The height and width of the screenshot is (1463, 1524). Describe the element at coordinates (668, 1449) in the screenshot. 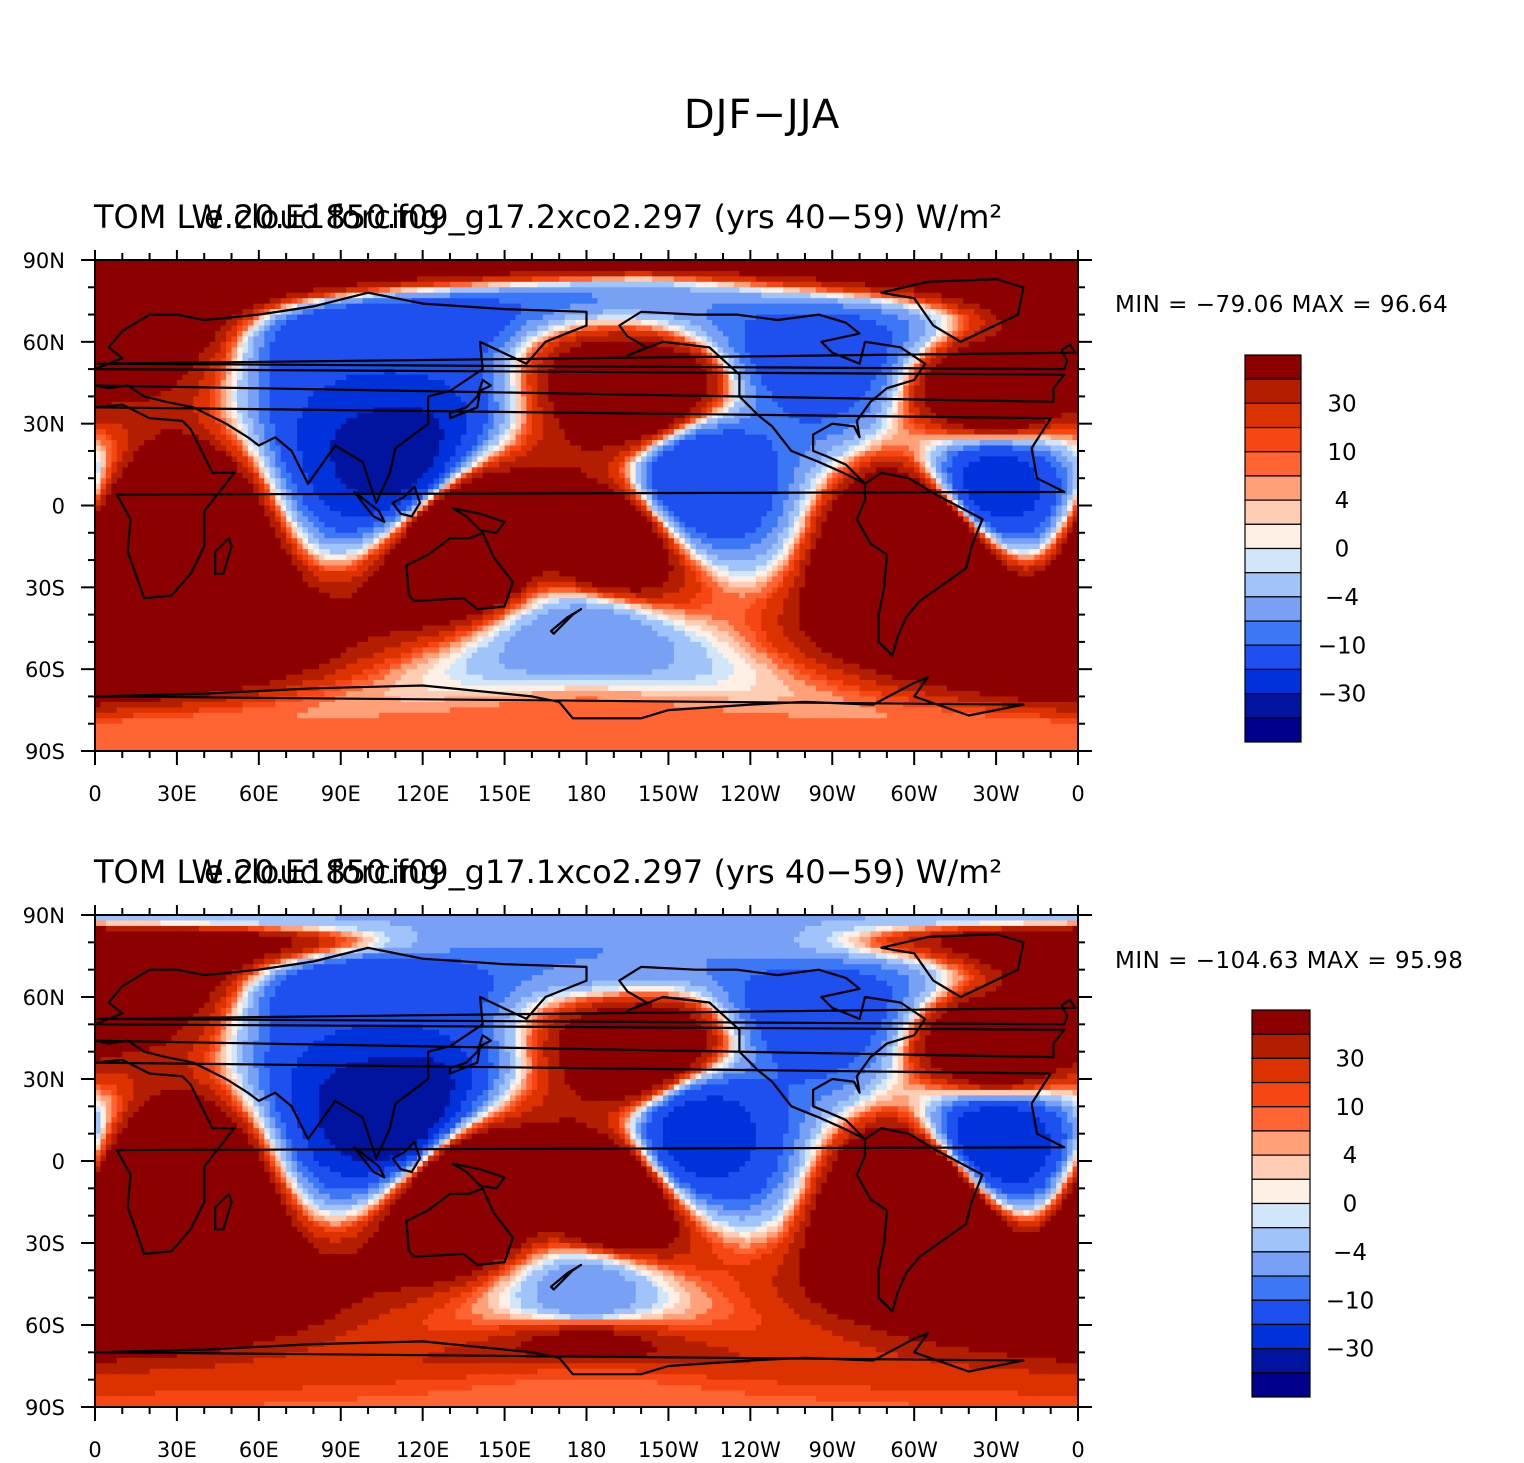

I see `lon-tick-label: 150W` at that location.